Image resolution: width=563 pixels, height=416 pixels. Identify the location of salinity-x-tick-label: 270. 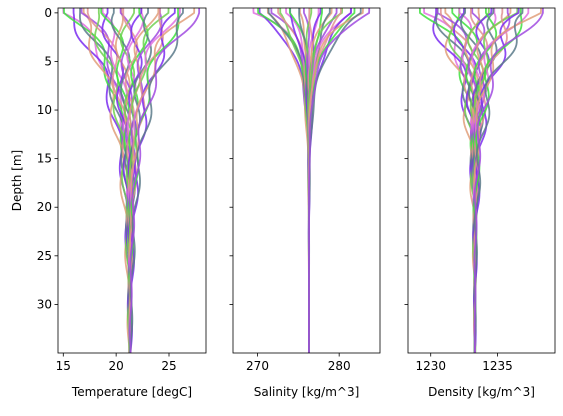
(257, 366).